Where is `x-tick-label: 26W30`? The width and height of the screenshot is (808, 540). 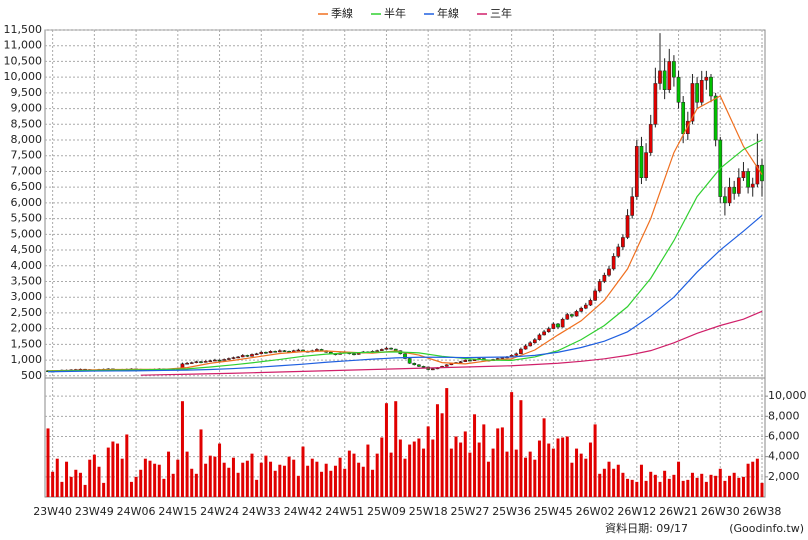 x-tick-label: 26W30 is located at coordinates (720, 511).